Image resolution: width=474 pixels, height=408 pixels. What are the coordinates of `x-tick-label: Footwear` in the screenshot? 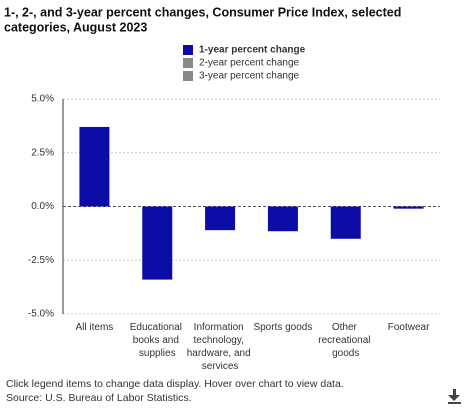 It's located at (409, 327).